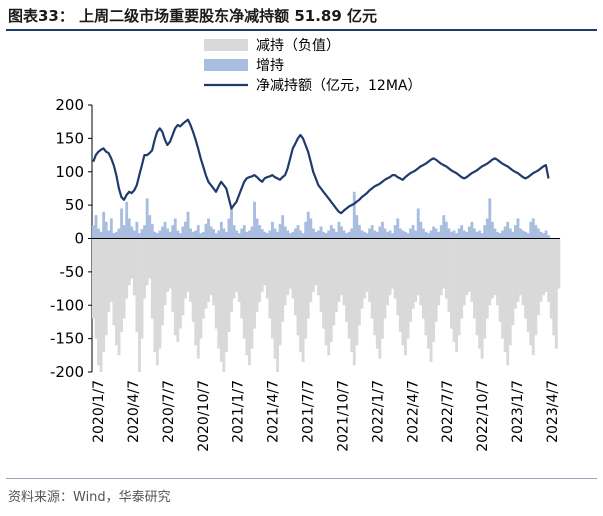 The height and width of the screenshot is (516, 603). Describe the element at coordinates (343, 416) in the screenshot. I see `x-tick-label: 2021/10/7` at that location.